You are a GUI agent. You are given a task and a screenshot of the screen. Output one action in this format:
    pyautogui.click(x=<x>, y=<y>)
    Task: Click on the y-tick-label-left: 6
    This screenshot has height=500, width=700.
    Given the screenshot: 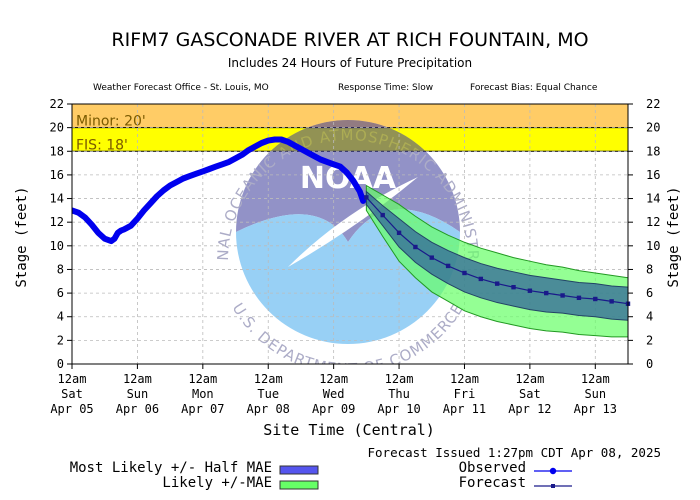 What is the action you would take?
    pyautogui.click(x=60, y=293)
    